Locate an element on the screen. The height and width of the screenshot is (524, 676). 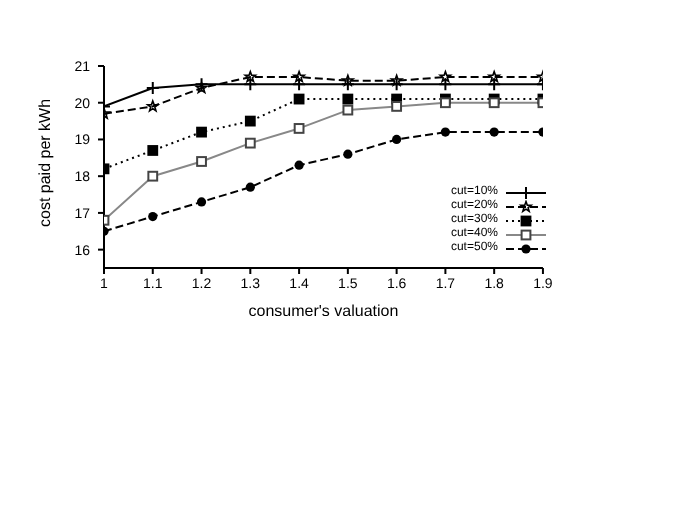
x-axis-title: consumer's valuation is located at coordinates (323, 311).